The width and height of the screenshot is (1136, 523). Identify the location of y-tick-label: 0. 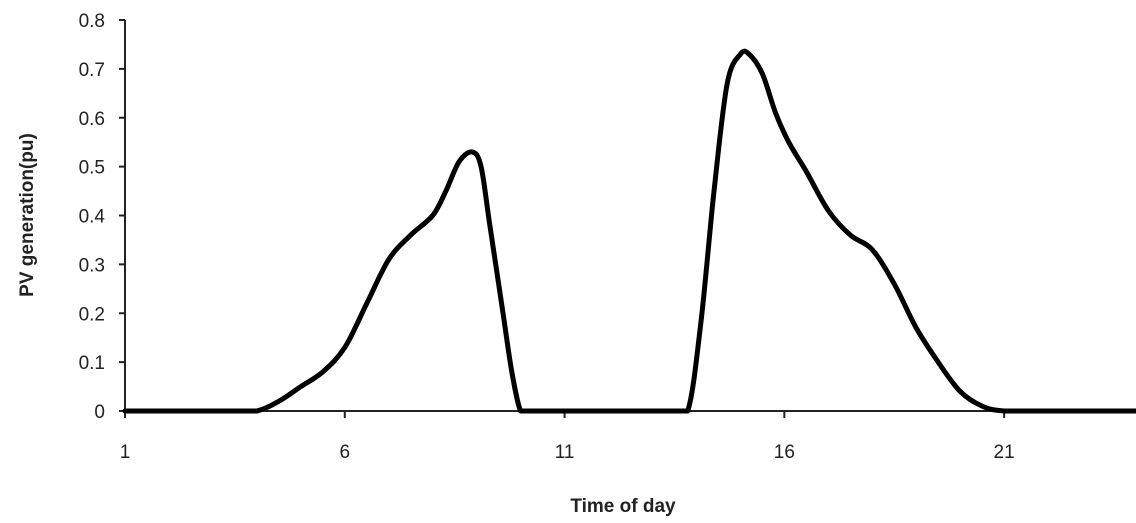
(99, 412).